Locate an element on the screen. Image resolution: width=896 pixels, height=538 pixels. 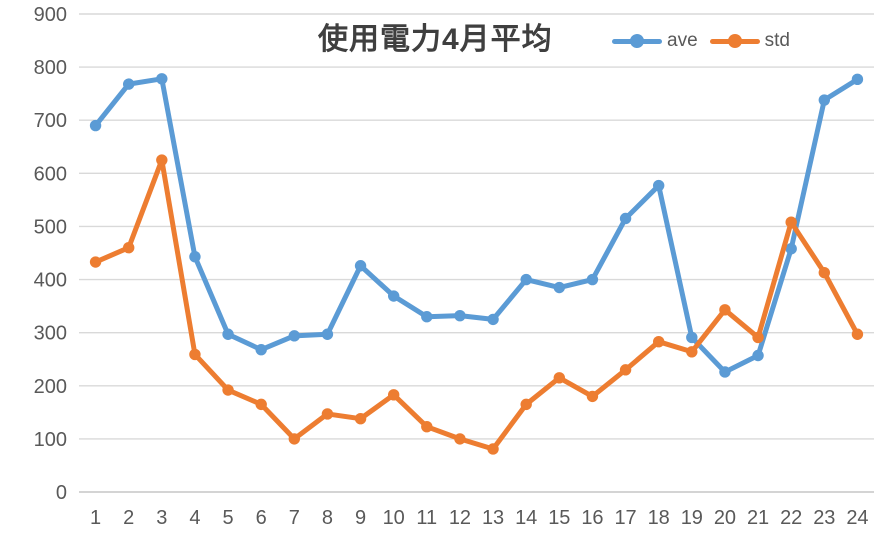
x-axis-tick-label: 2 is located at coordinates (128, 518).